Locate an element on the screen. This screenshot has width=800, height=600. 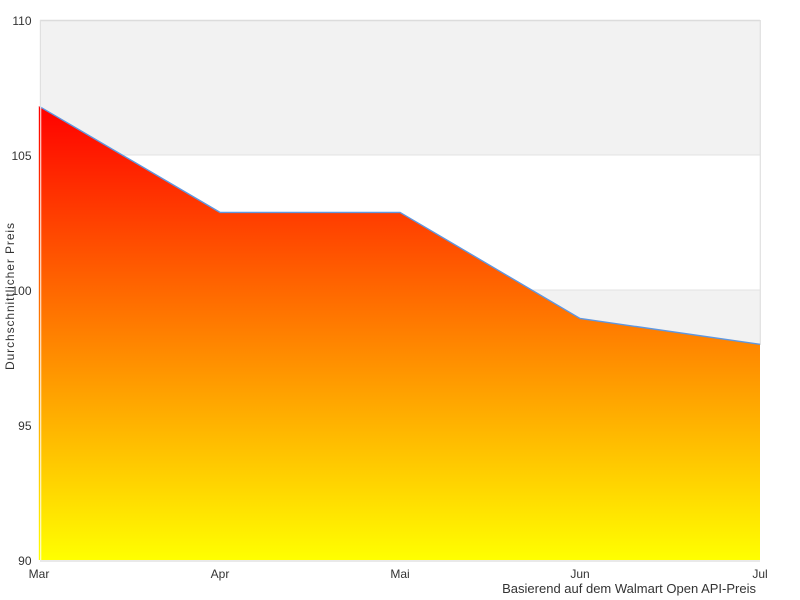
svg-text: Jun is located at coordinates (579, 574).